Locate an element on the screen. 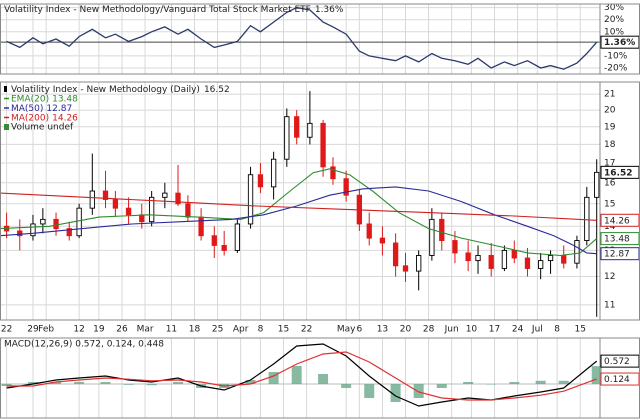 This screenshot has height=420, width=640. legend-icon is located at coordinates (6, 127).